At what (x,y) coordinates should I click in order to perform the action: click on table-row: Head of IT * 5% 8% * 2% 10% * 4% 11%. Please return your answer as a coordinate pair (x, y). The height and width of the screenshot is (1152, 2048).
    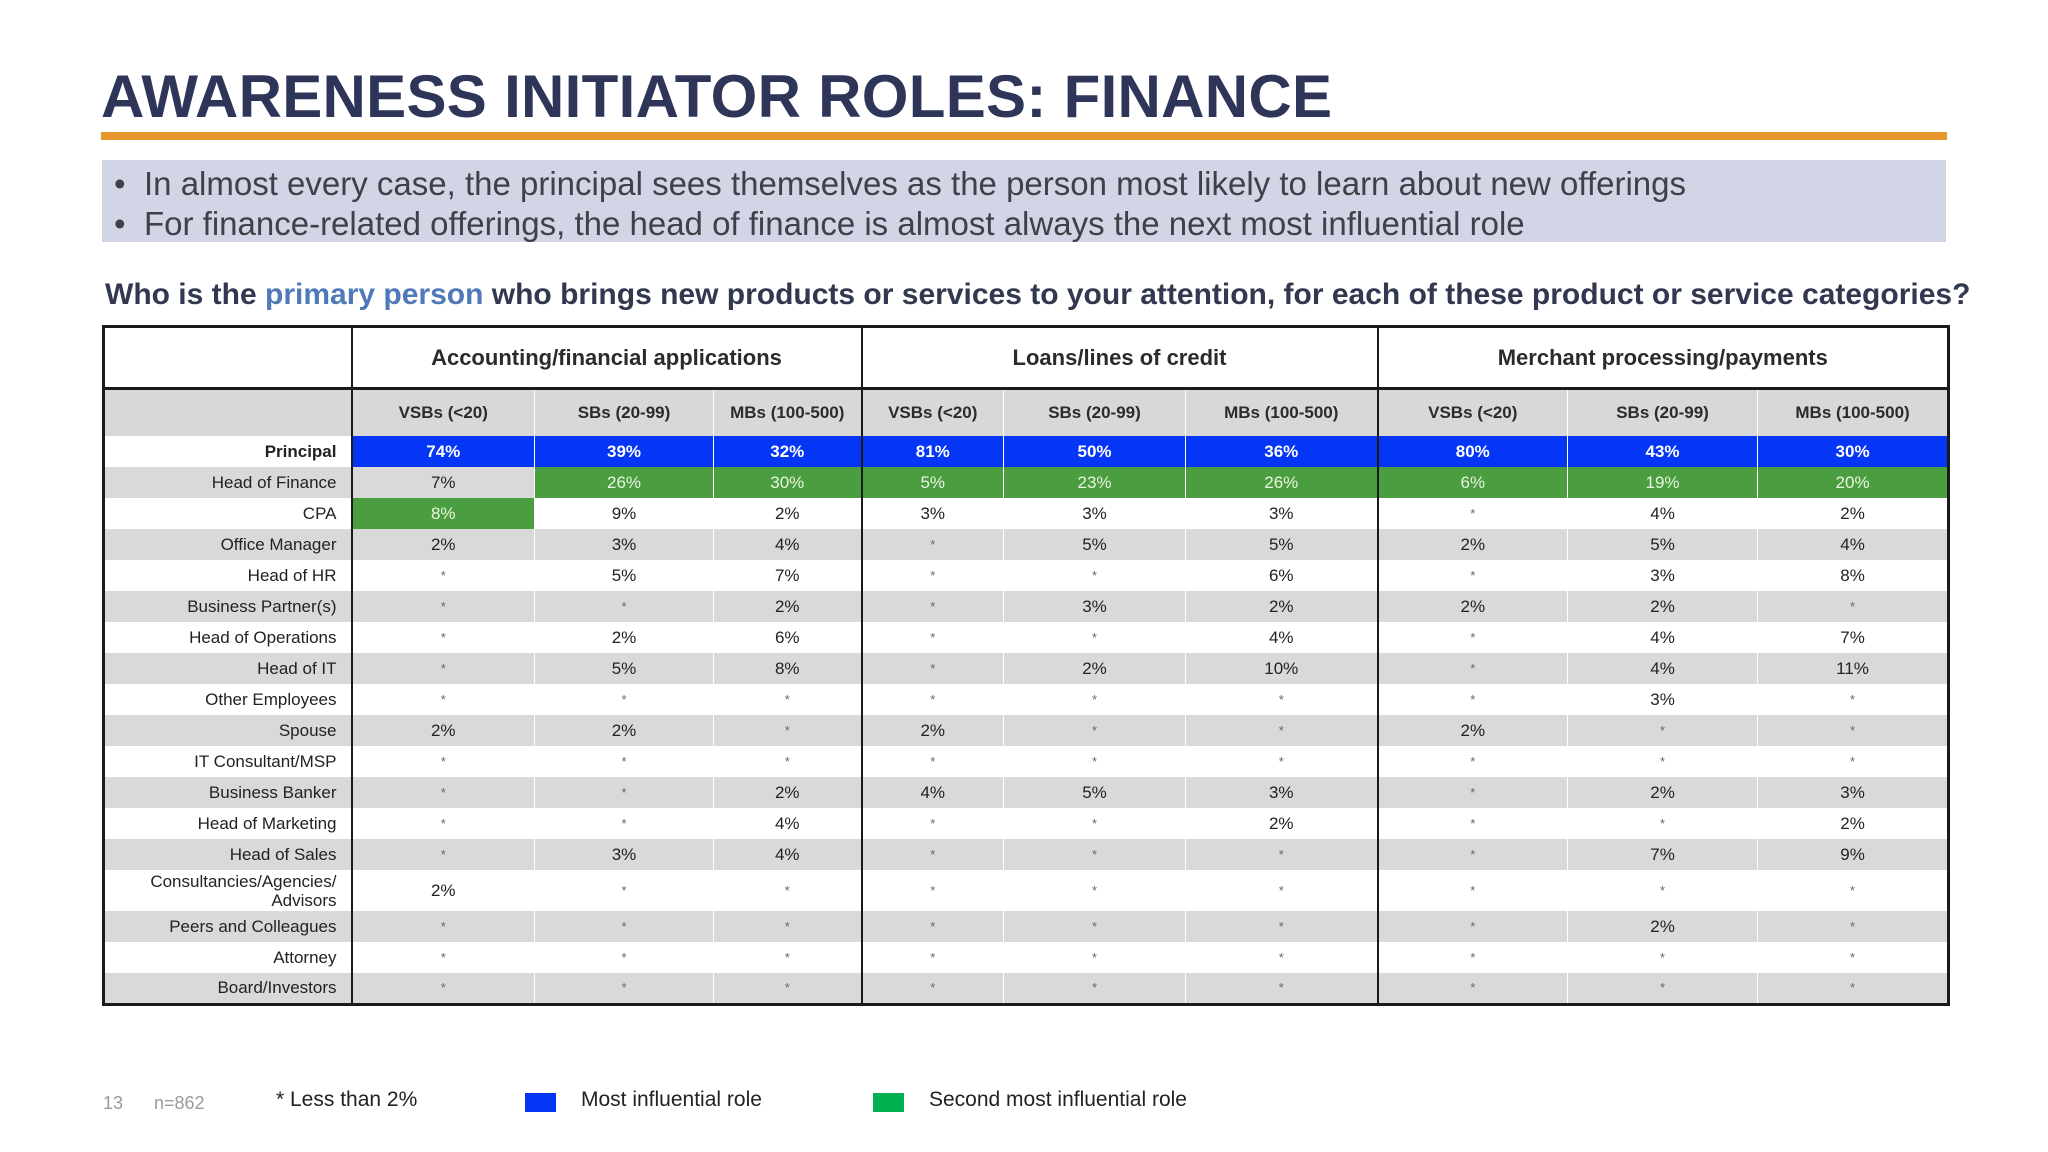
    Looking at the image, I should click on (1026, 668).